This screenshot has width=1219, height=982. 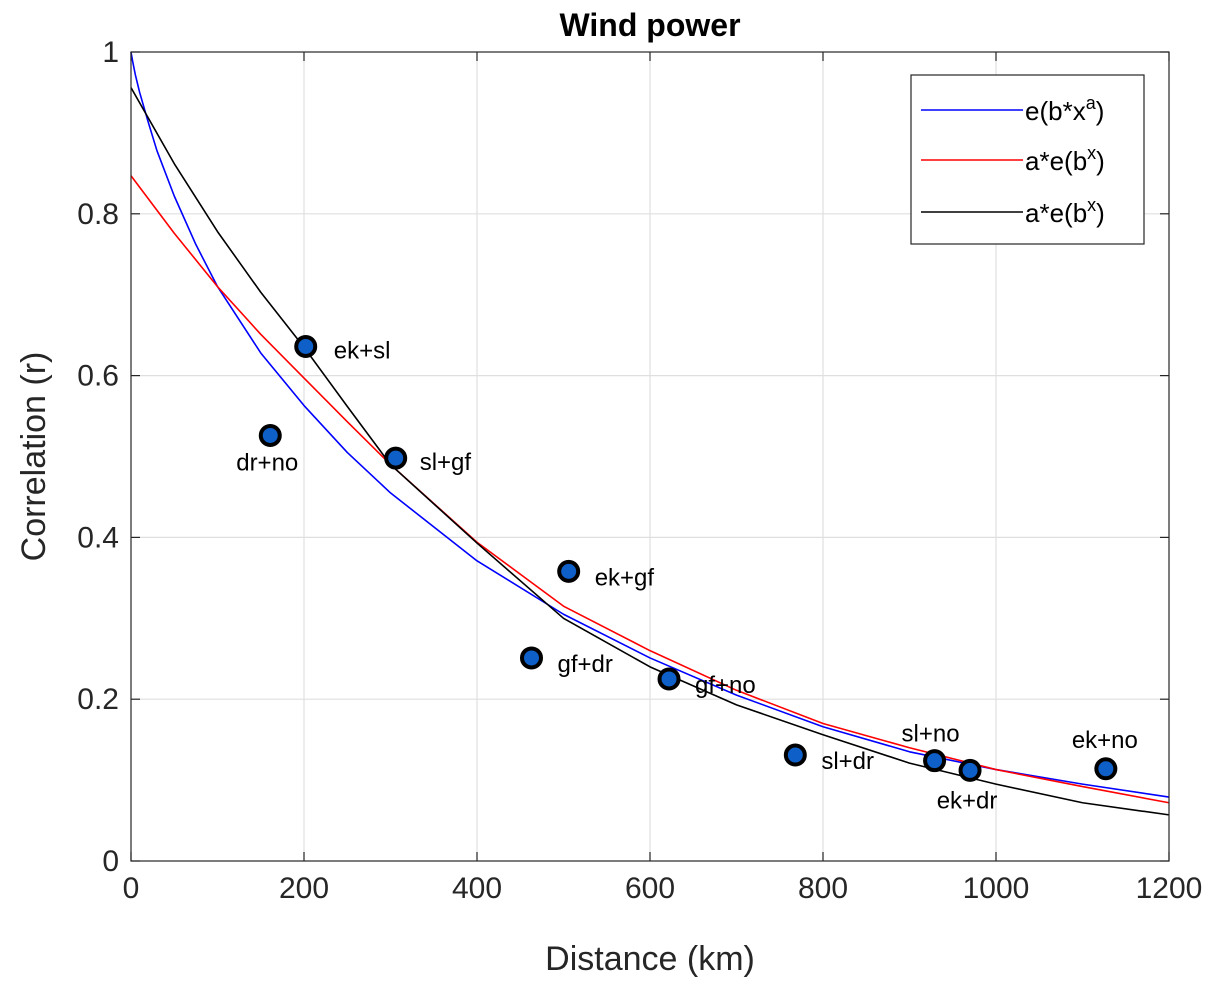 I want to click on legend: e(b*xa) a*e(bx) a*e(bx), so click(x=1027, y=159).